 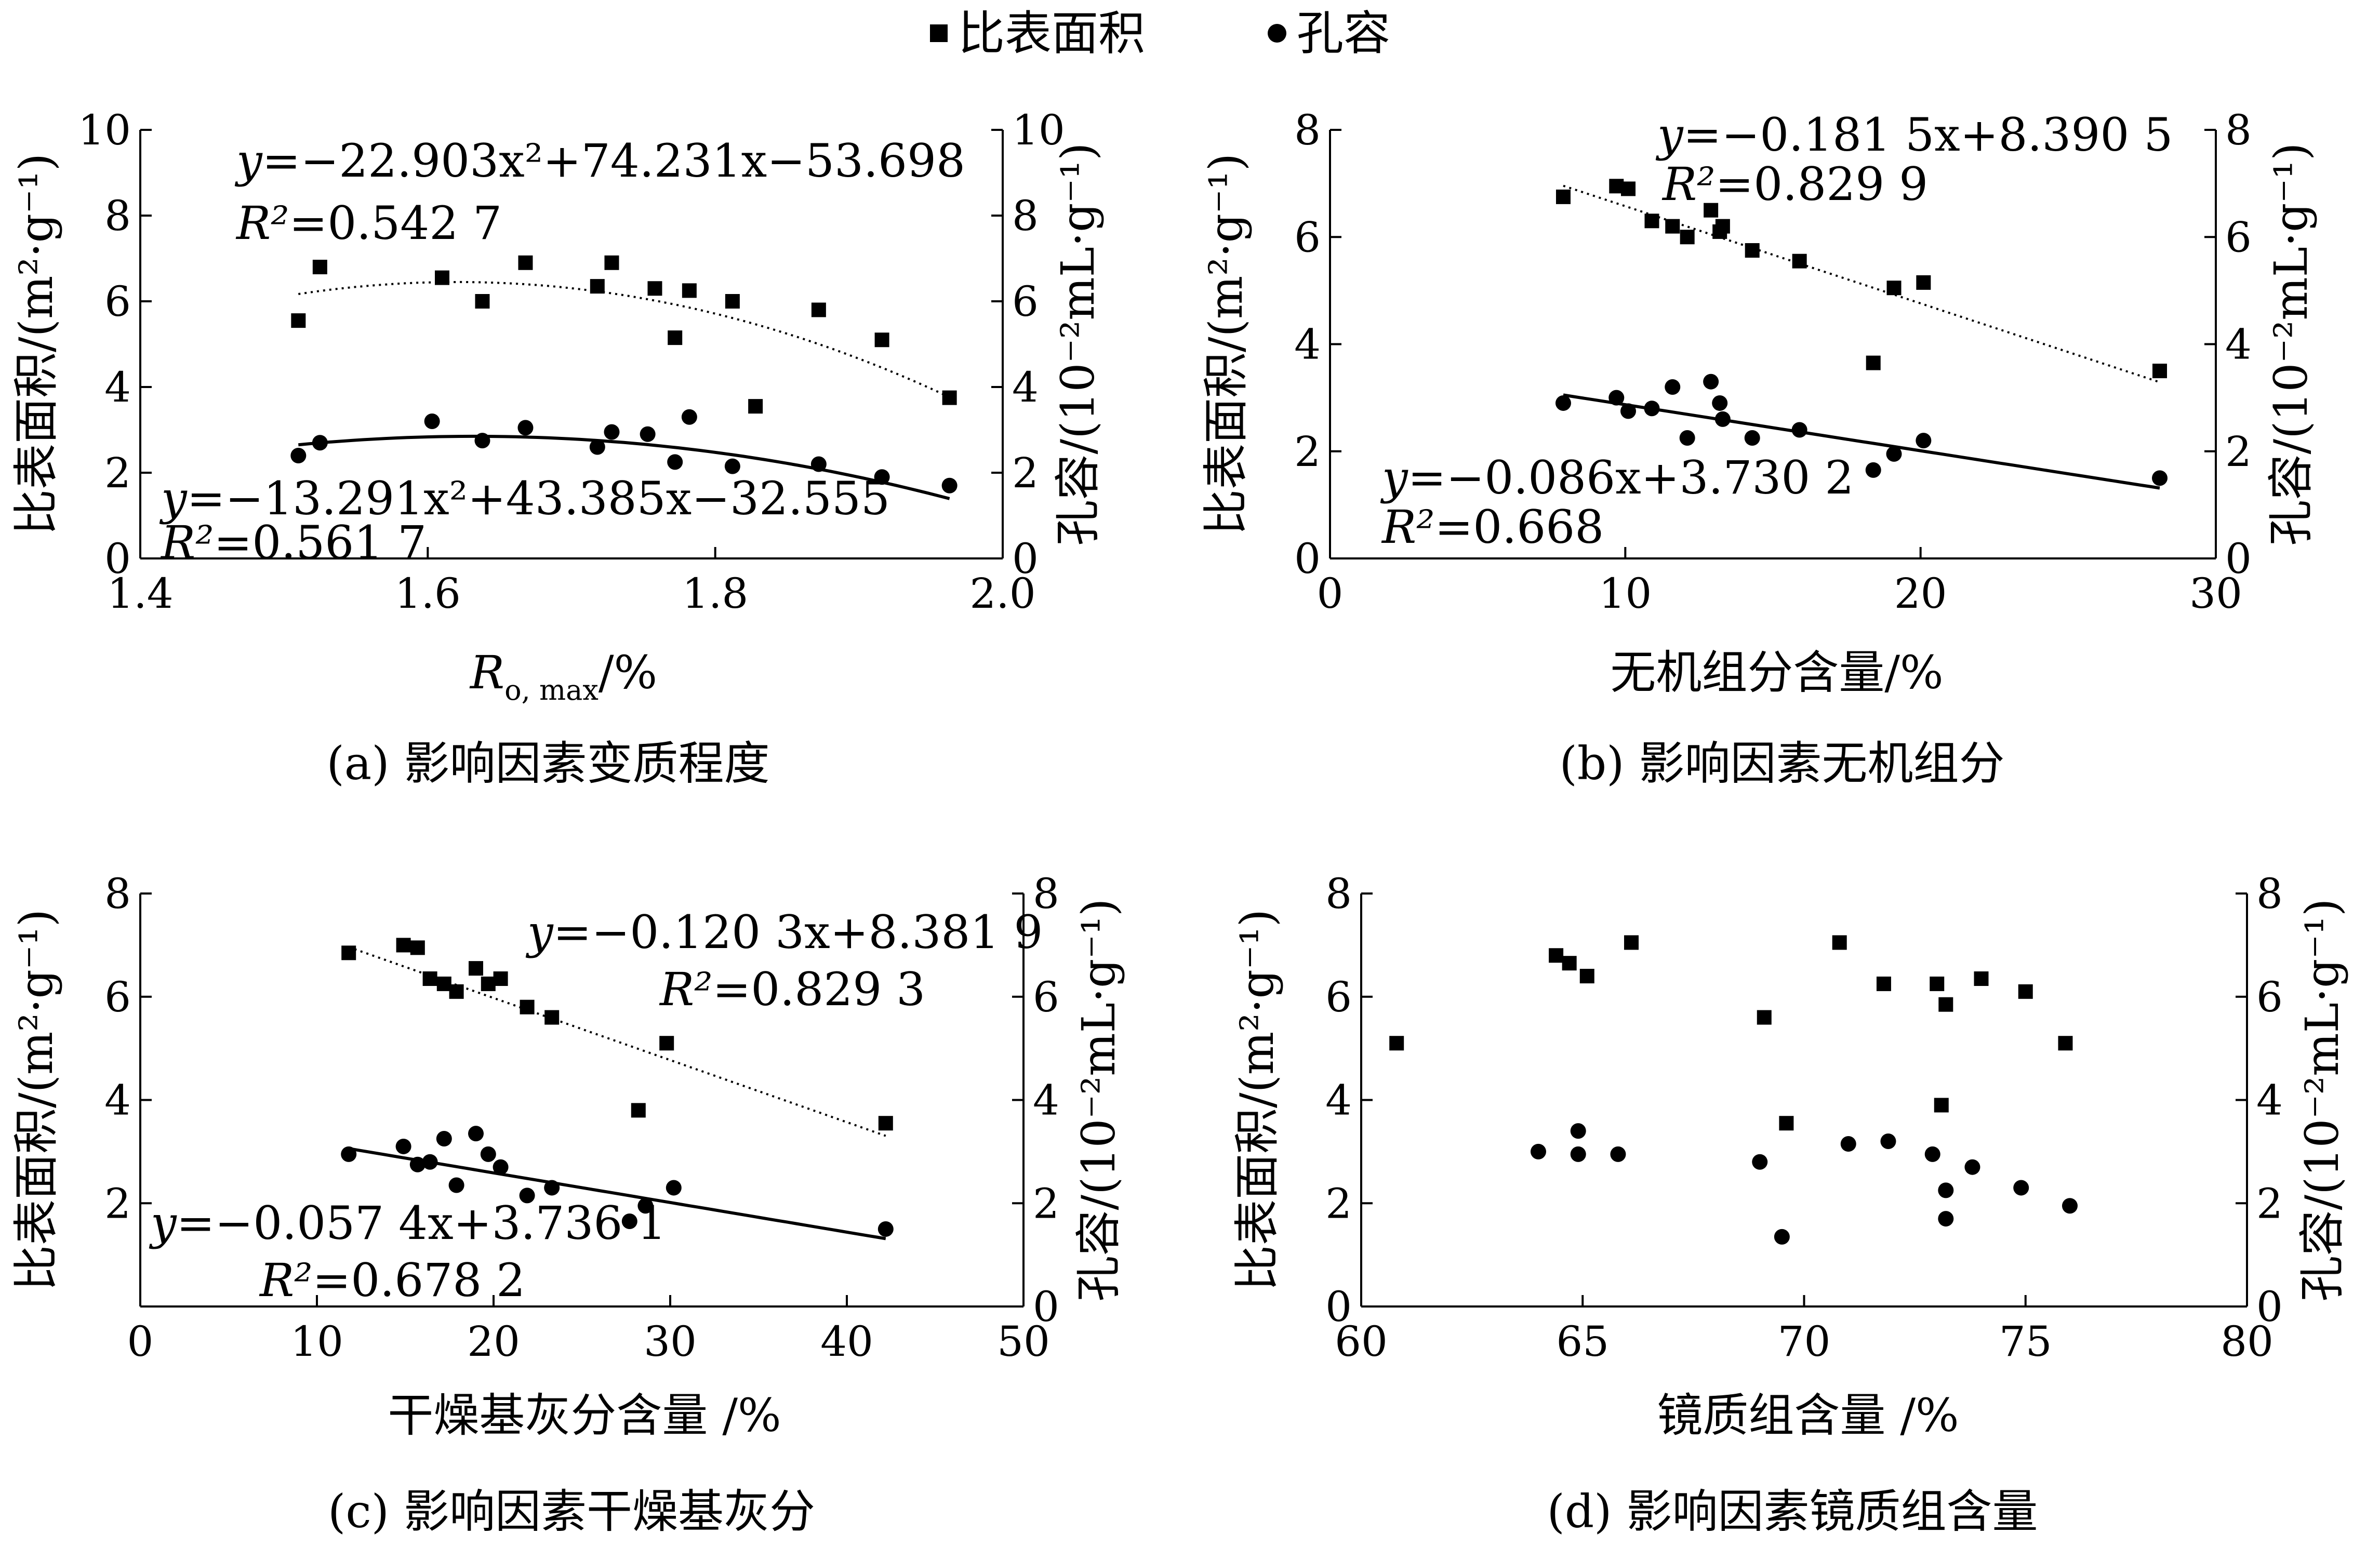 What do you see at coordinates (1777, 672) in the screenshot?
I see `x-axis-label: 无机组分含量/%` at bounding box center [1777, 672].